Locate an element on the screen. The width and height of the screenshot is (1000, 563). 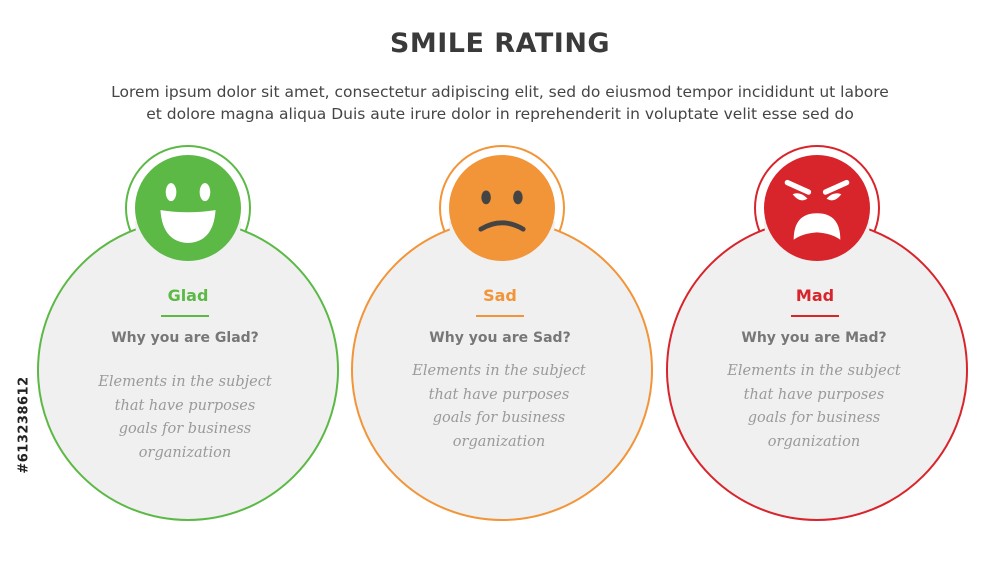
card-label: Glad is located at coordinates (188, 295).